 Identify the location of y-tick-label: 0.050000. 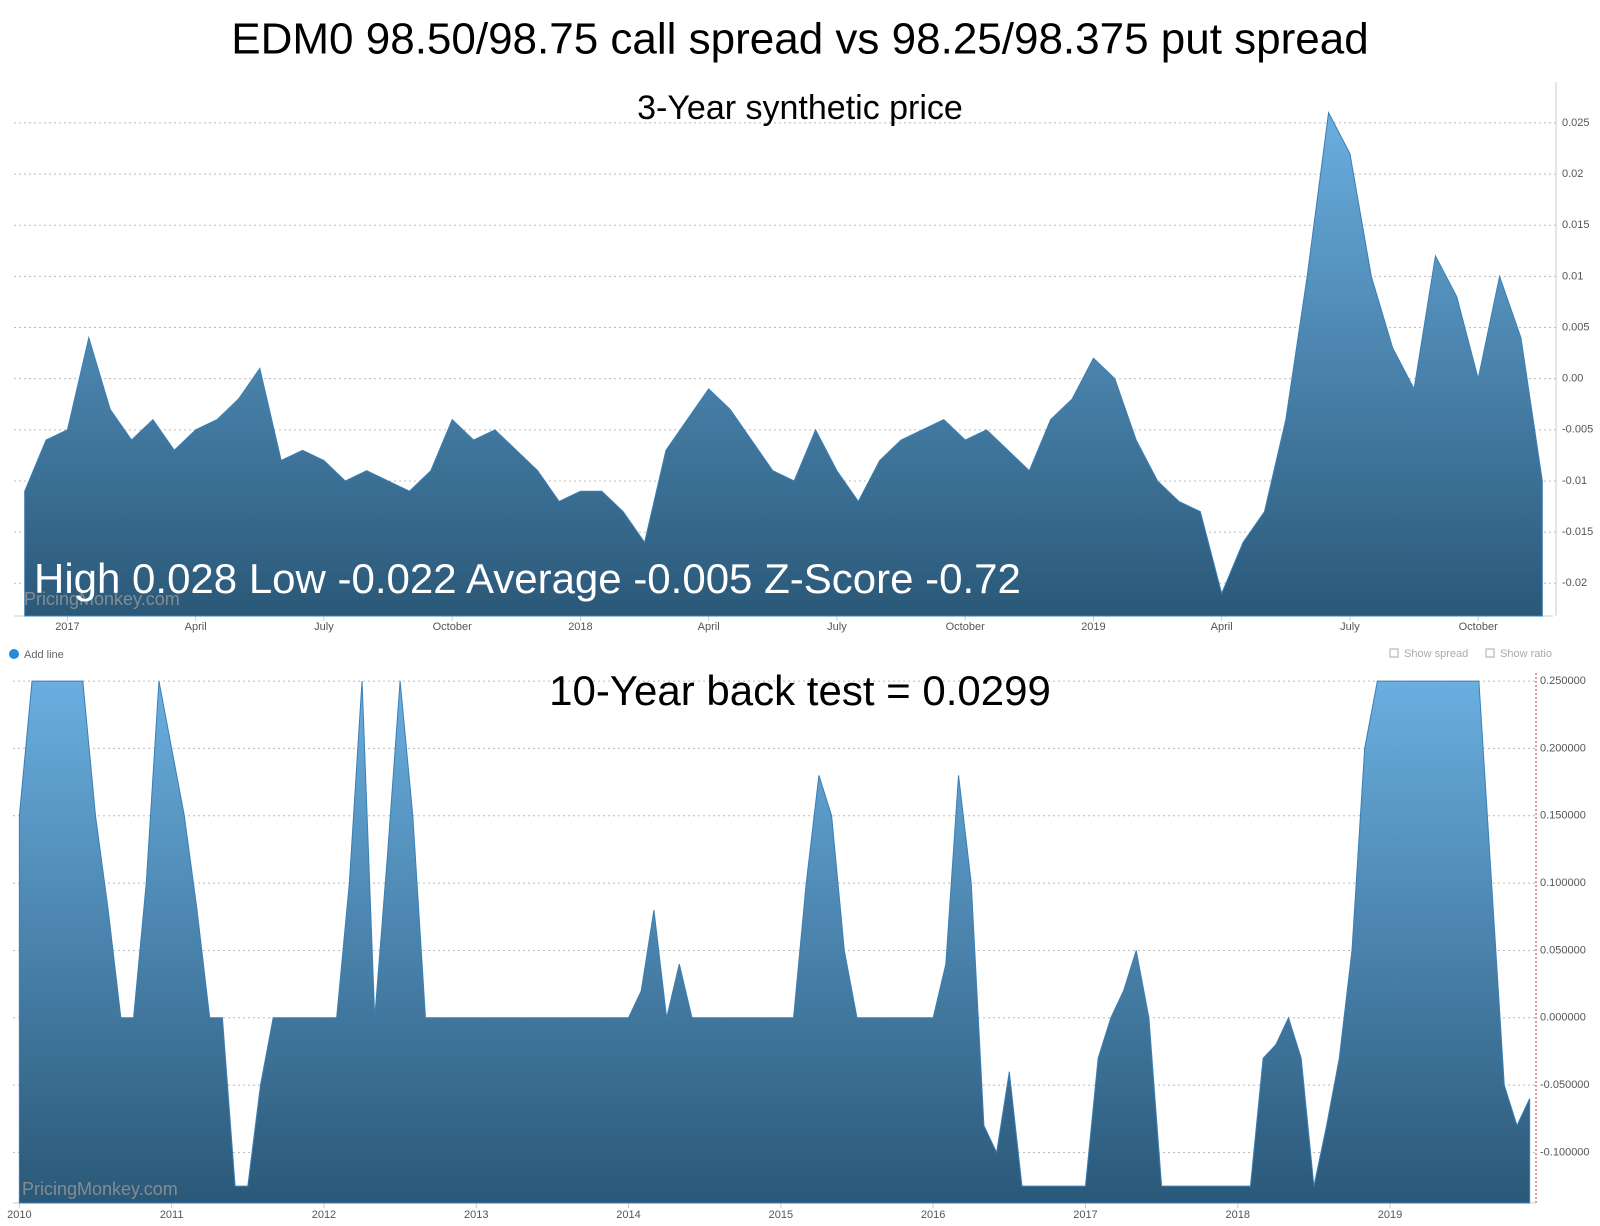
(1563, 950).